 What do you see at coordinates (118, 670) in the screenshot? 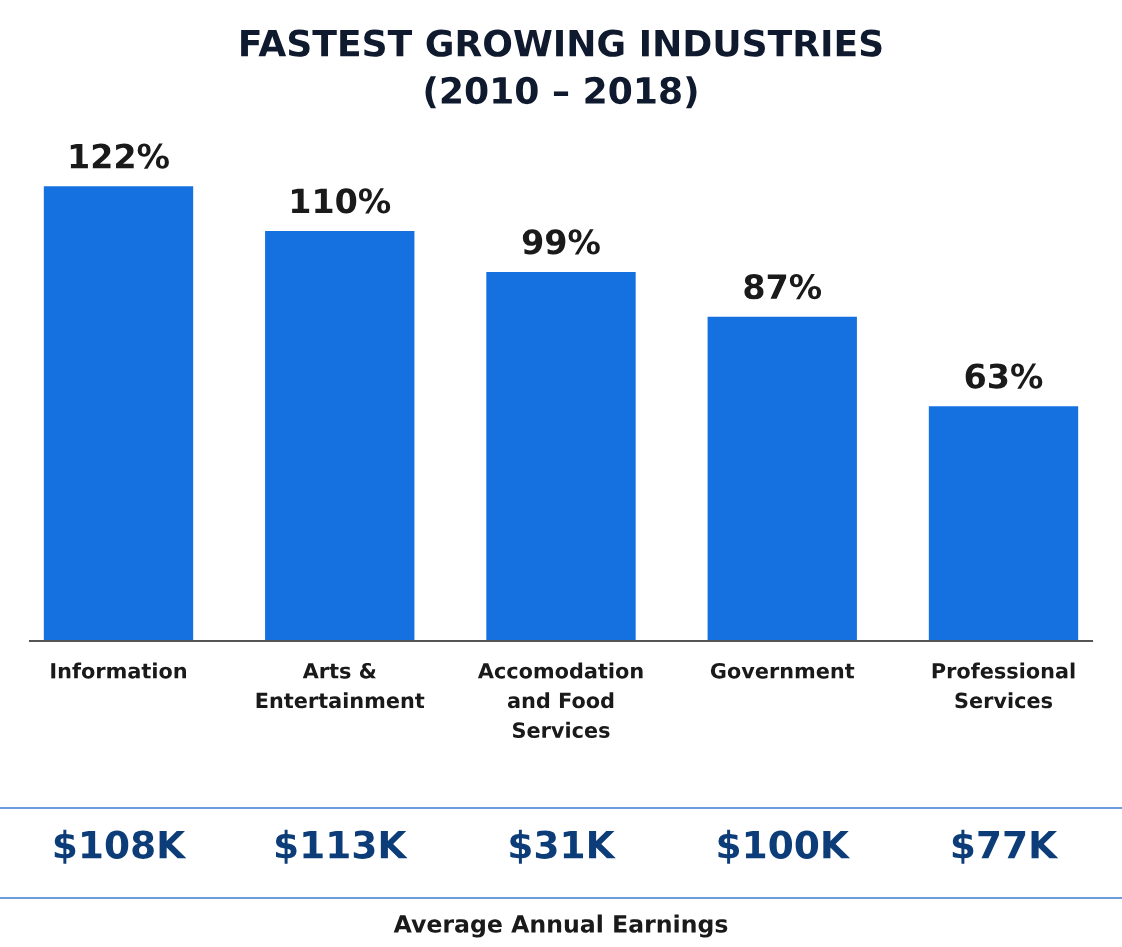
I see `x-tick-label: Information` at bounding box center [118, 670].